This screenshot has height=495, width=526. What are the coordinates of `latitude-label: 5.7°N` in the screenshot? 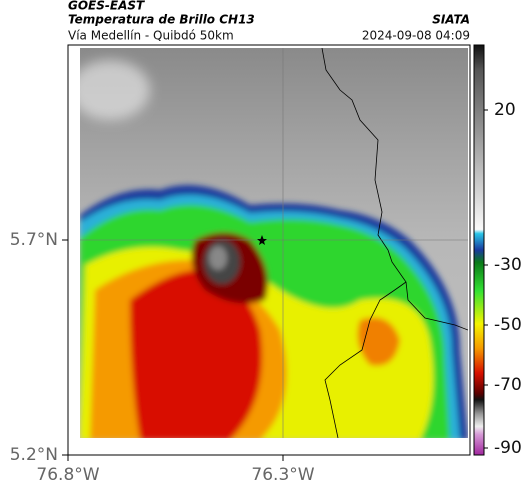 It's located at (34, 240).